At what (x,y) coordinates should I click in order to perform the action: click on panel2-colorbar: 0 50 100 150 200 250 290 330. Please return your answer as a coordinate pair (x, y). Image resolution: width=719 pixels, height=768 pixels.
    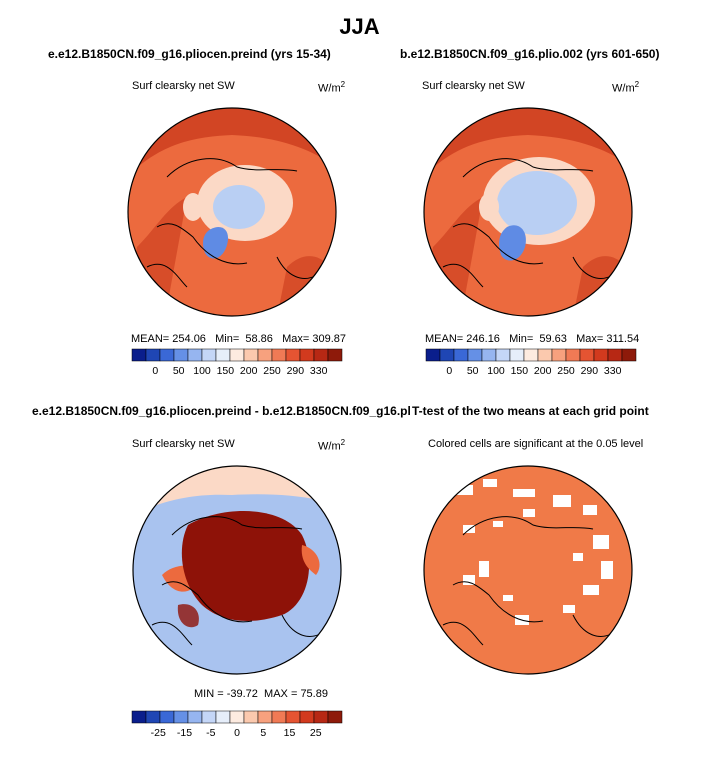
    Looking at the image, I should click on (531, 362).